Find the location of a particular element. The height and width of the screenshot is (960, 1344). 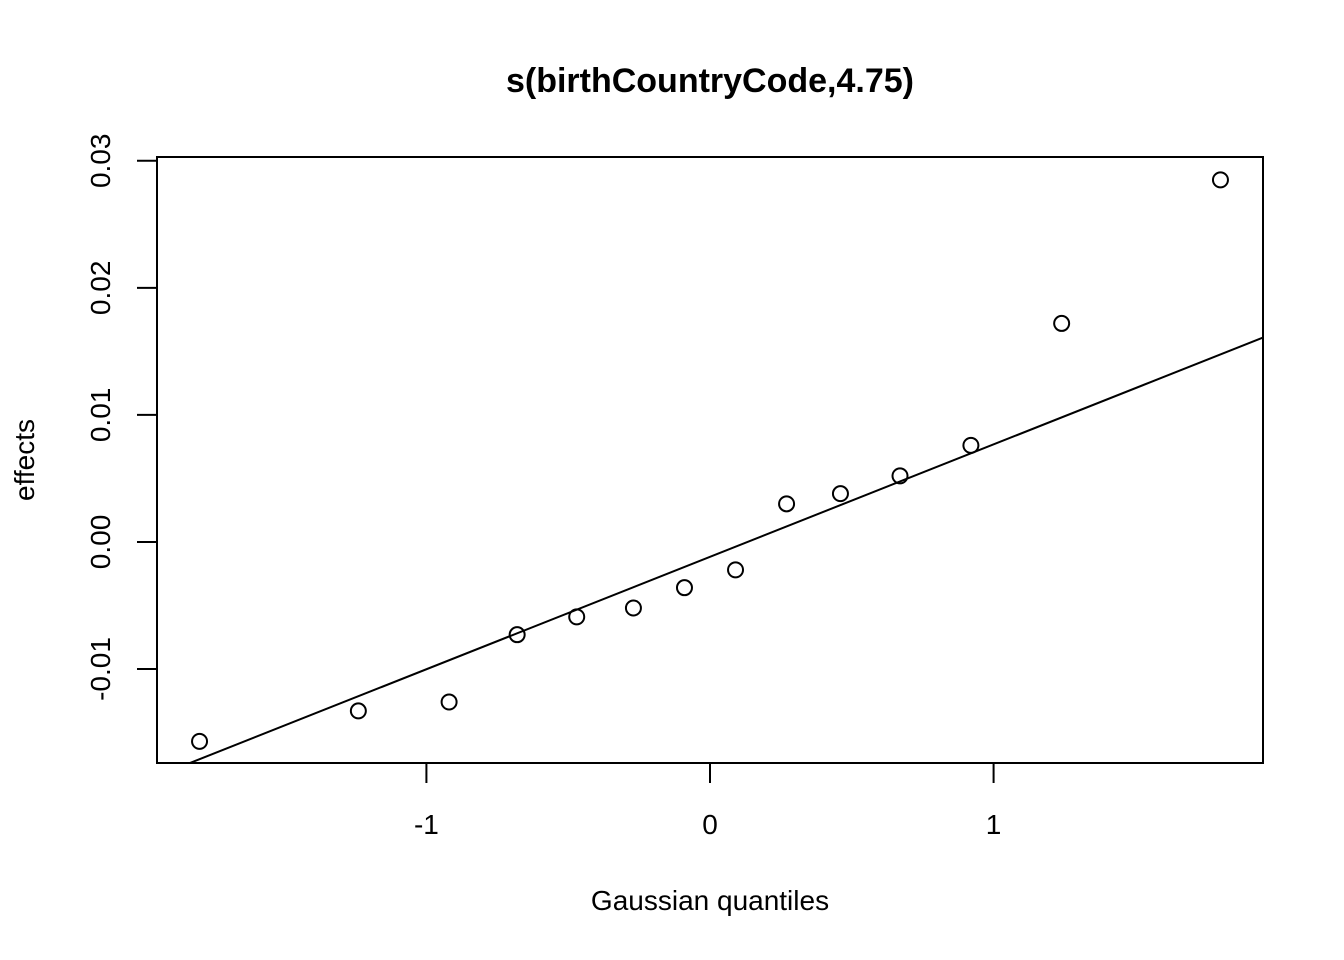

y-axis-label: effects is located at coordinates (24, 460).